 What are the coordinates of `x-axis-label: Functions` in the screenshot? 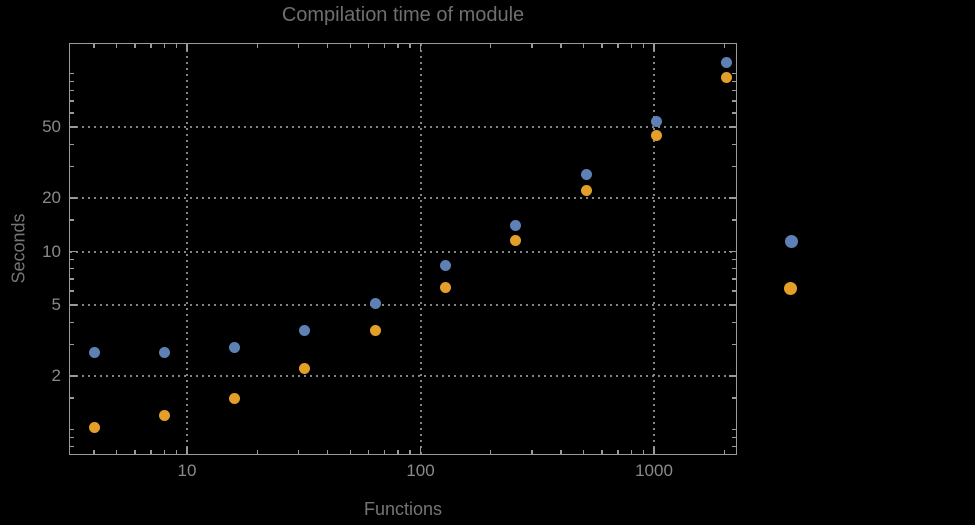 It's located at (403, 509).